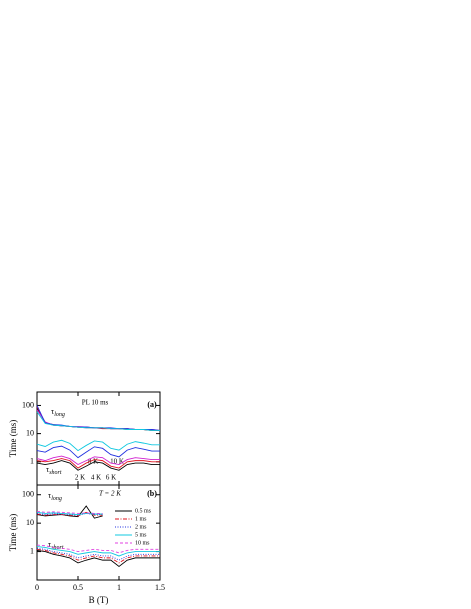  I want to click on annotation: T = 2 K, so click(110, 494).